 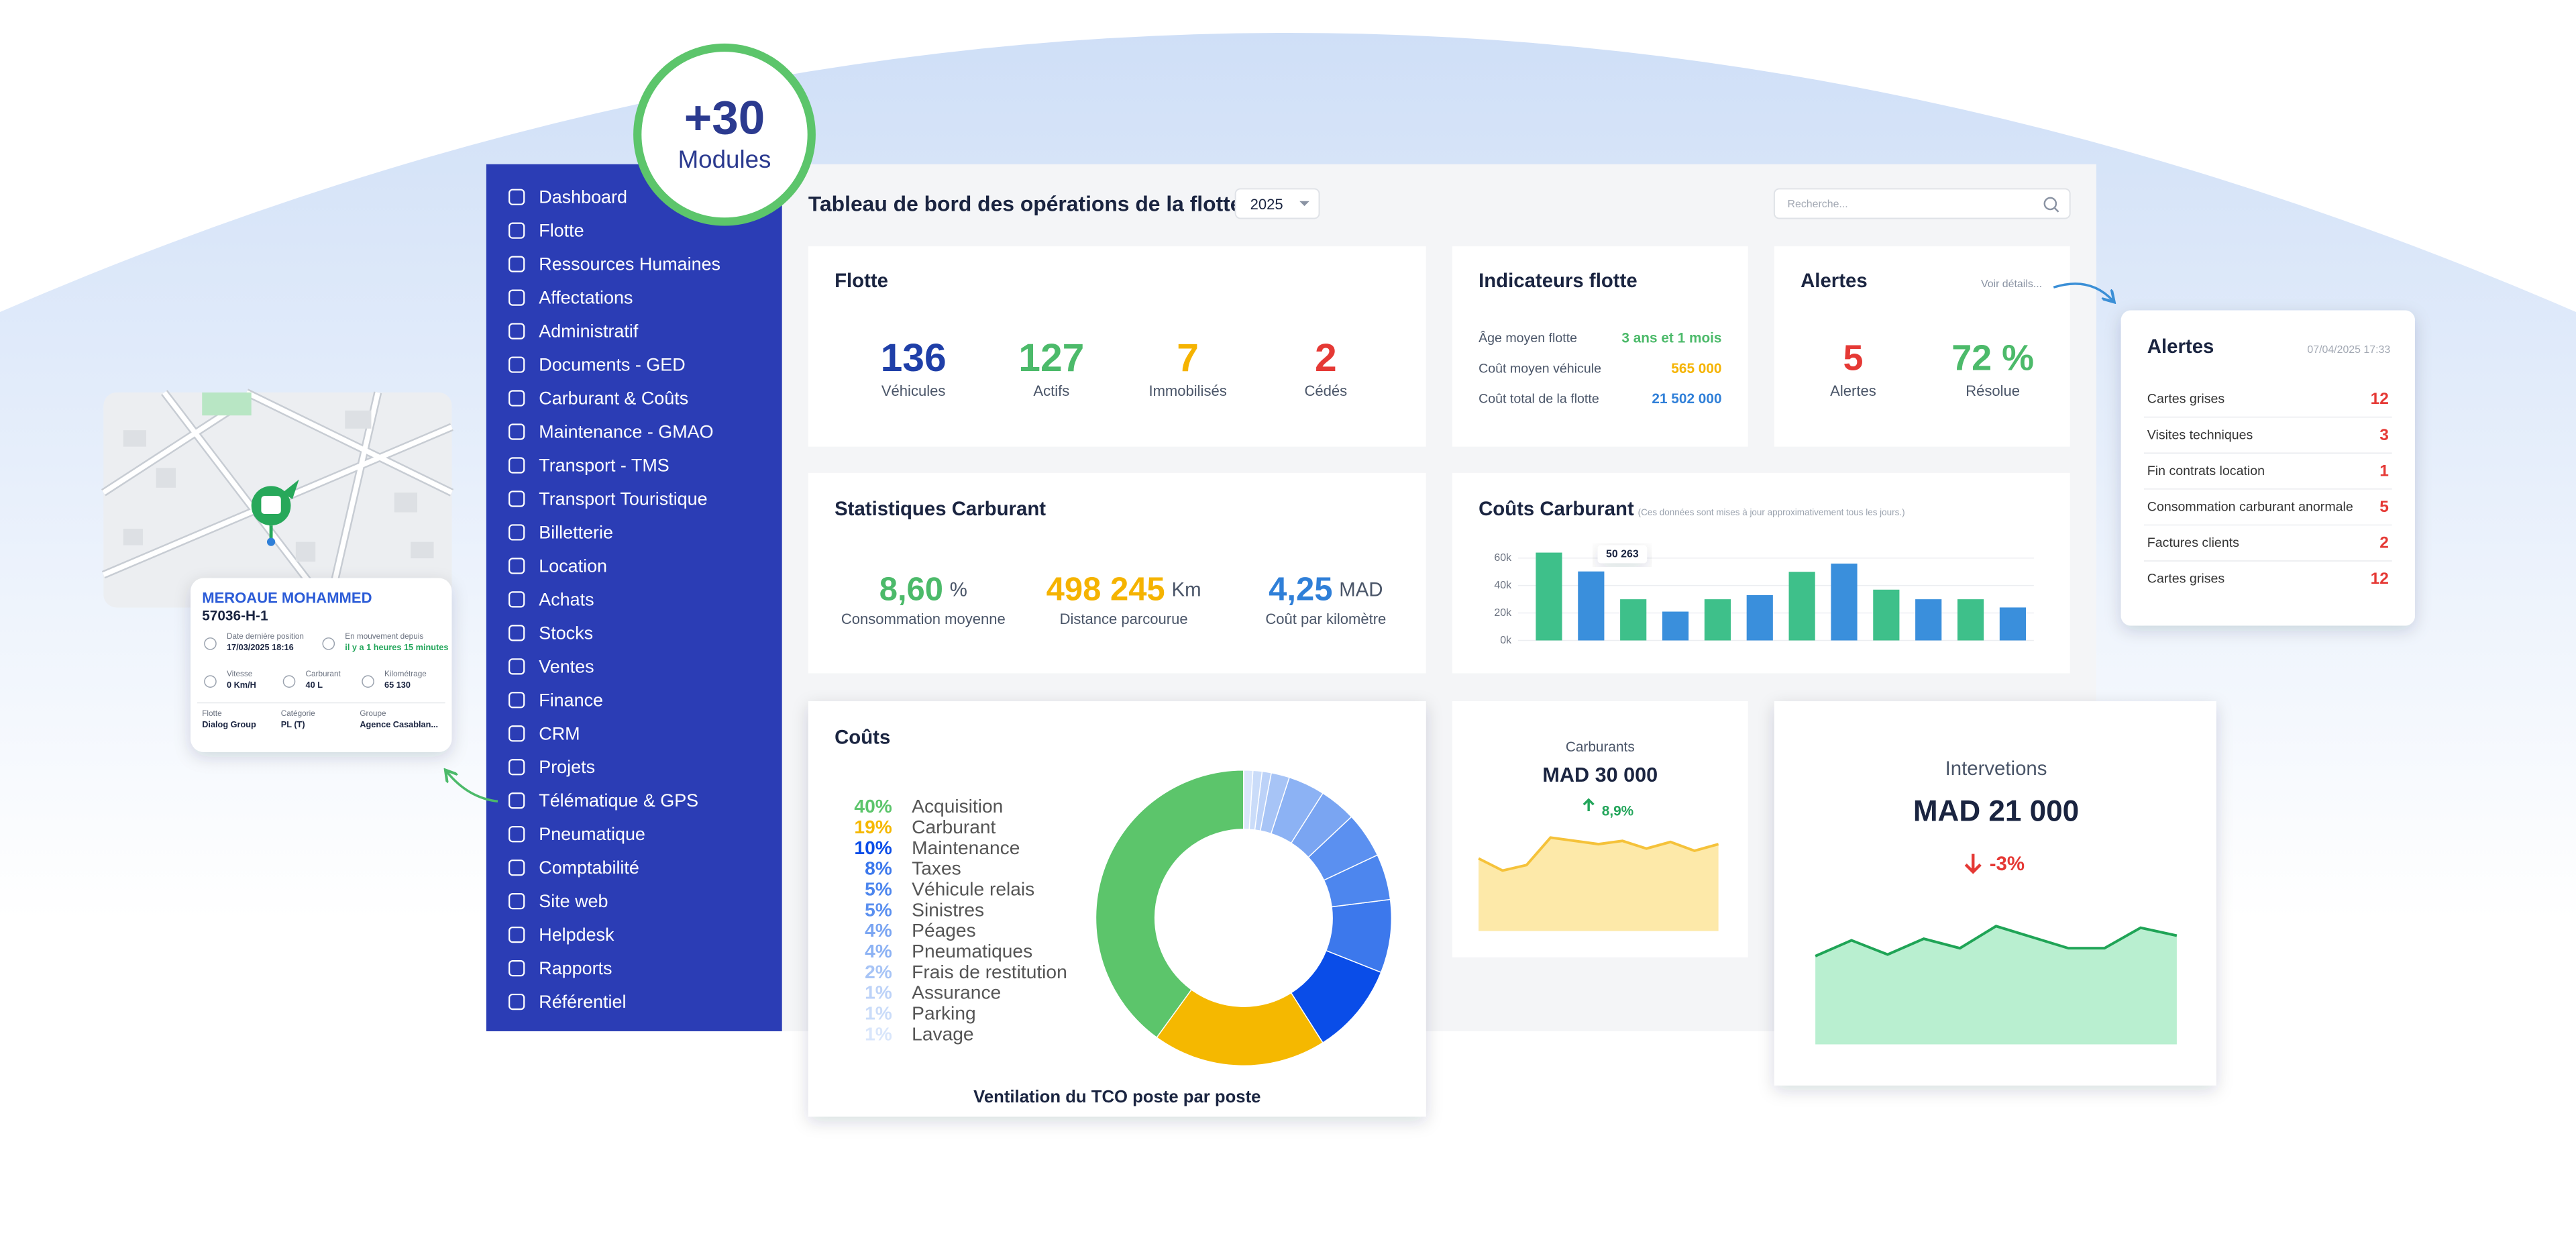 What do you see at coordinates (724, 160) in the screenshot?
I see `badge-label: Modules` at bounding box center [724, 160].